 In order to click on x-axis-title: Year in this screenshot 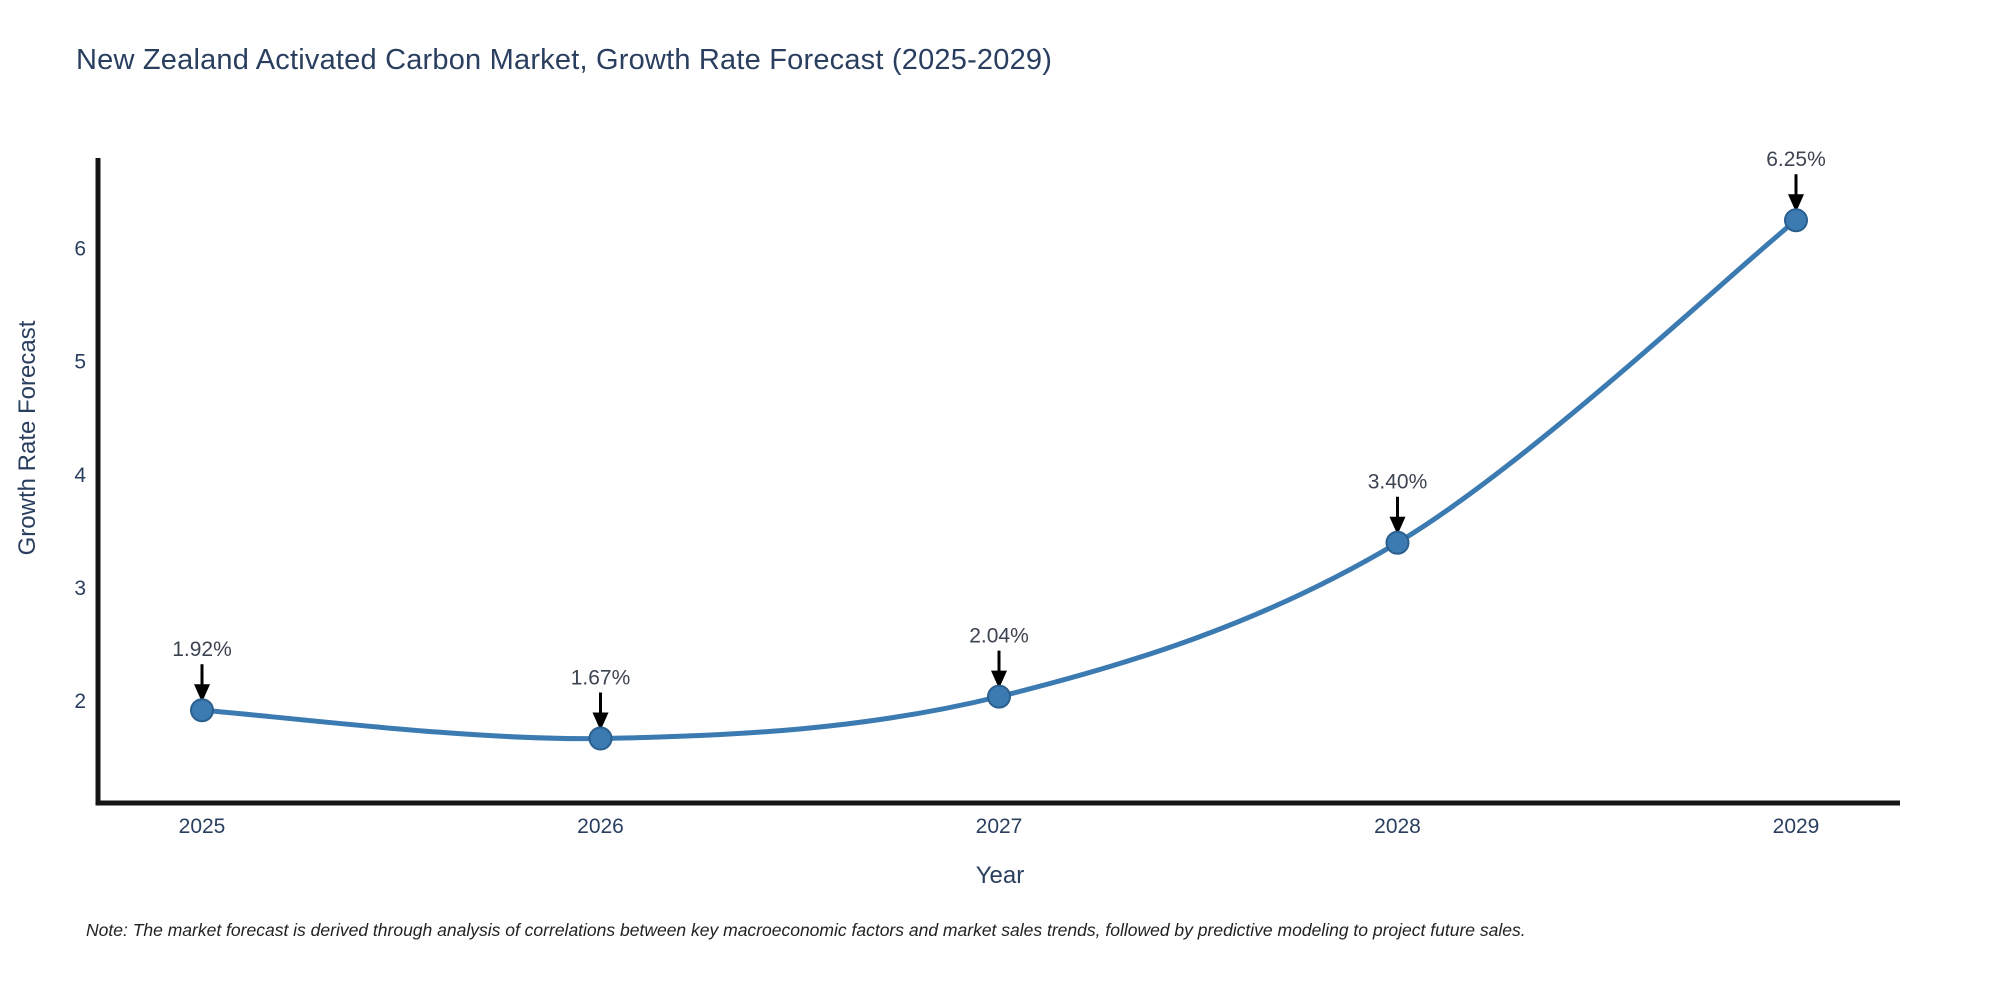, I will do `click(1000, 875)`.